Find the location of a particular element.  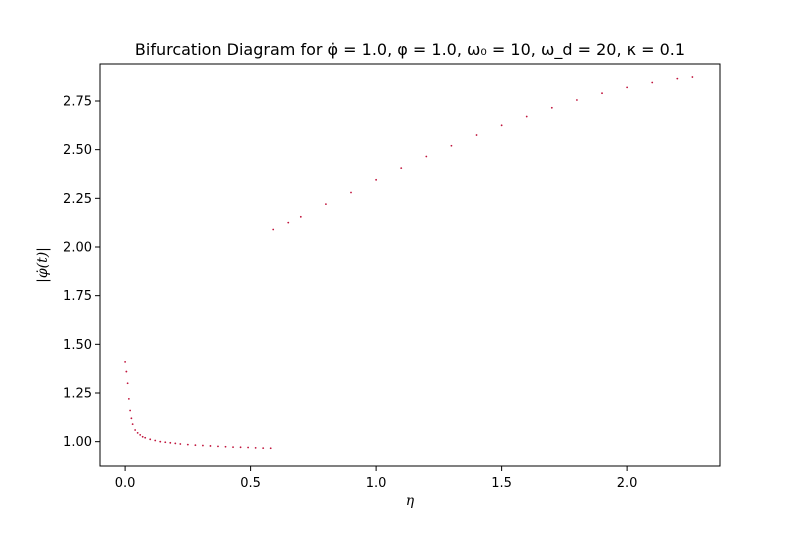

x-tick-label: 2.0 is located at coordinates (627, 483).